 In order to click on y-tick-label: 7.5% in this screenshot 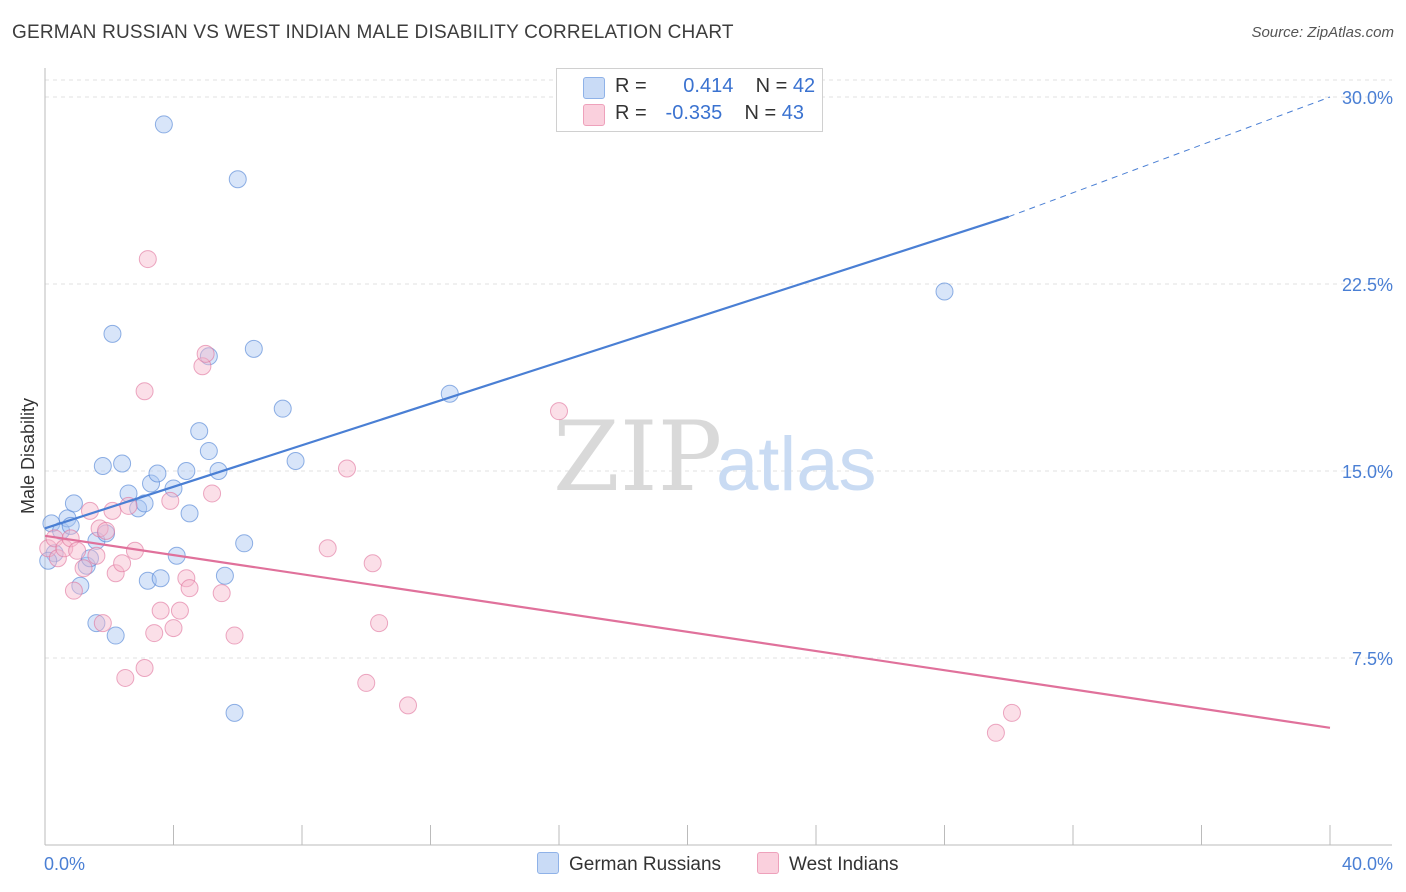, I will do `click(1372, 659)`.